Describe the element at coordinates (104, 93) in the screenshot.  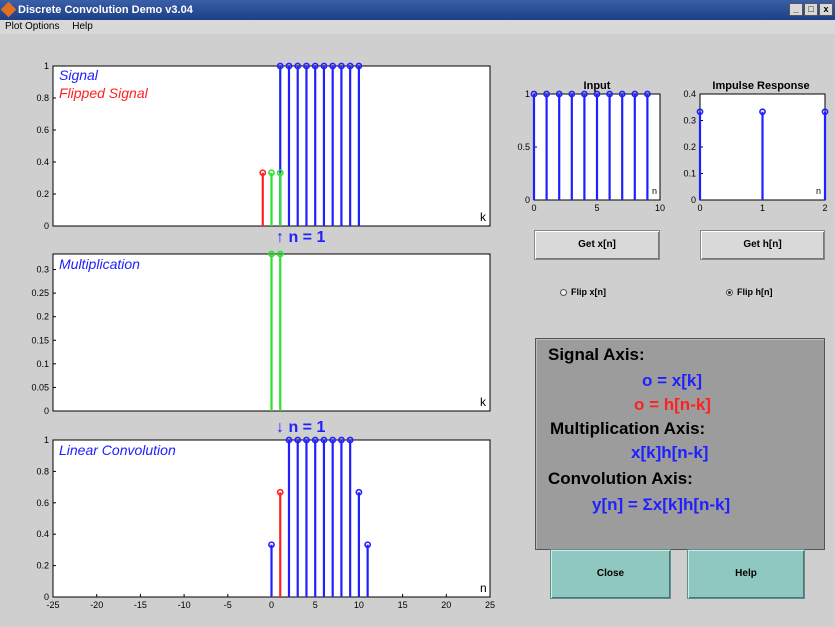
I see `flipped-signal-label: Flipped Signal` at that location.